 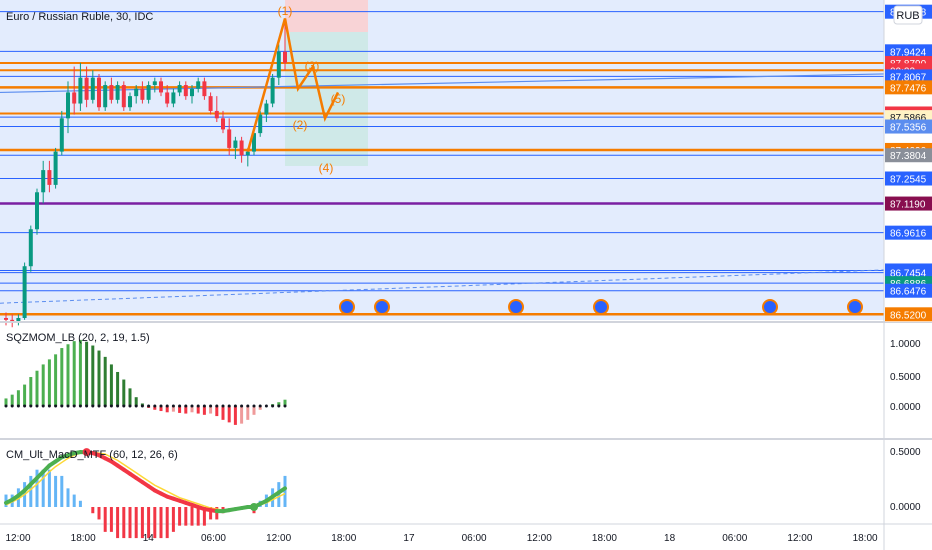 What do you see at coordinates (326, 16) in the screenshot?
I see `stop-loss-zone` at bounding box center [326, 16].